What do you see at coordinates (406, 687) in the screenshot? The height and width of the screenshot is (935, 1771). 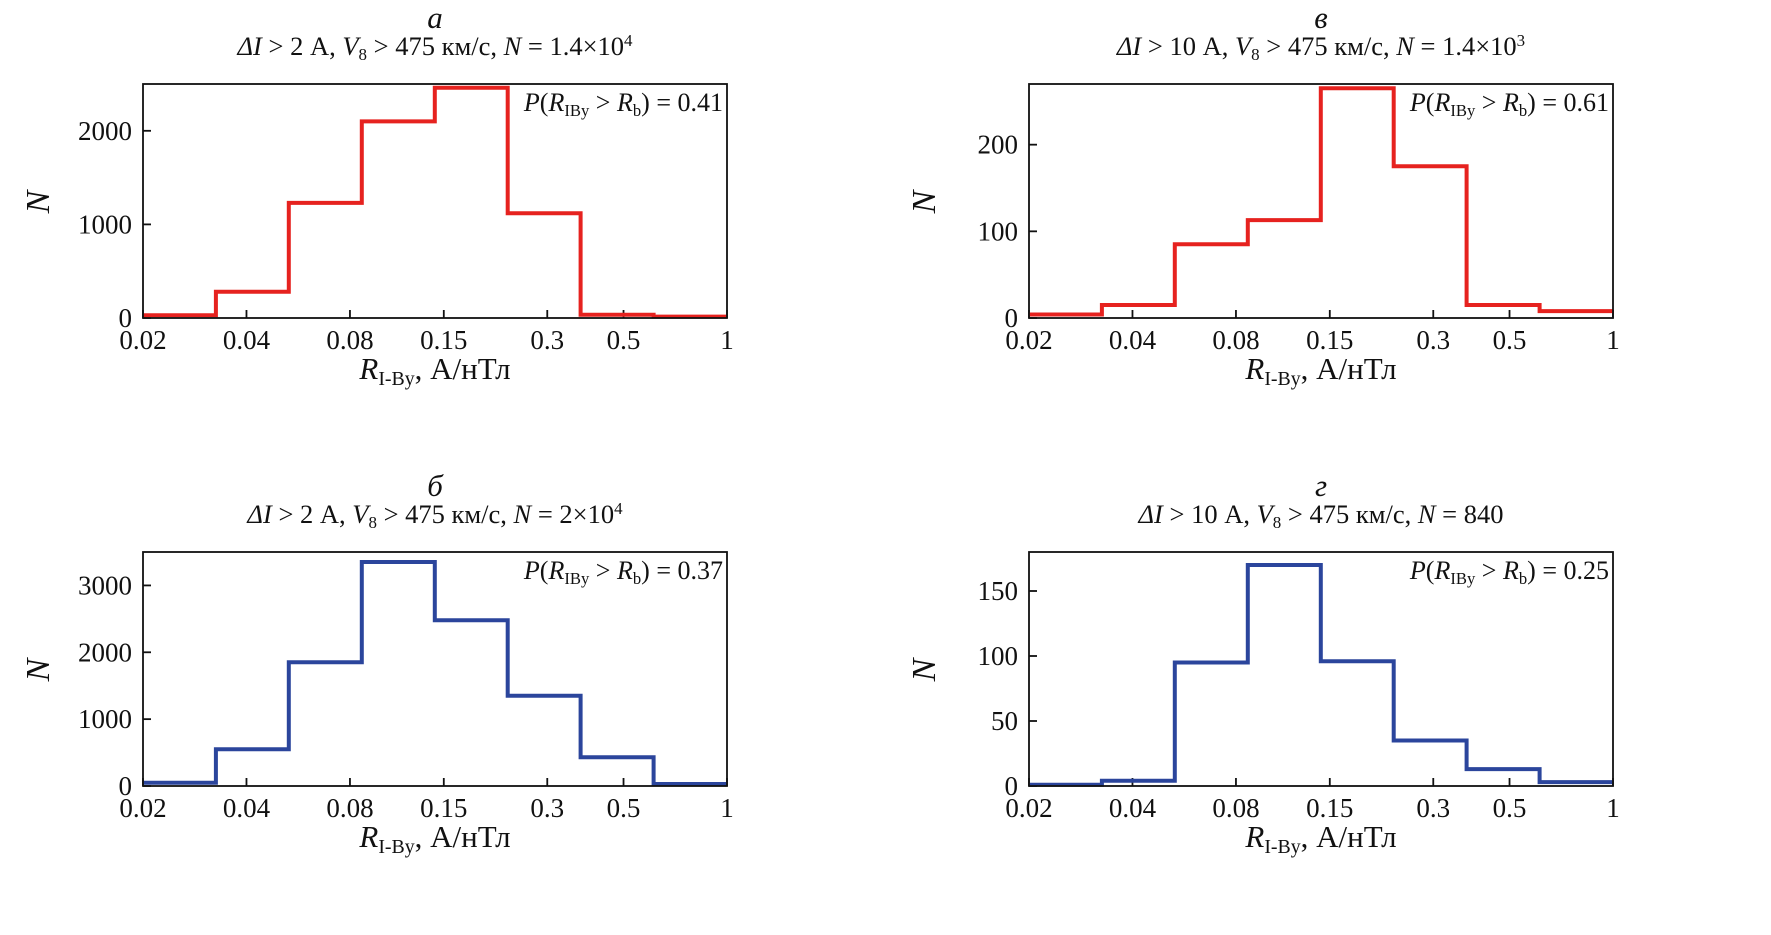 I see `histogram-plot: 0.02 0.04 0.08 0.15 0.3 0.5 1 0 1000 2000 3000` at bounding box center [406, 687].